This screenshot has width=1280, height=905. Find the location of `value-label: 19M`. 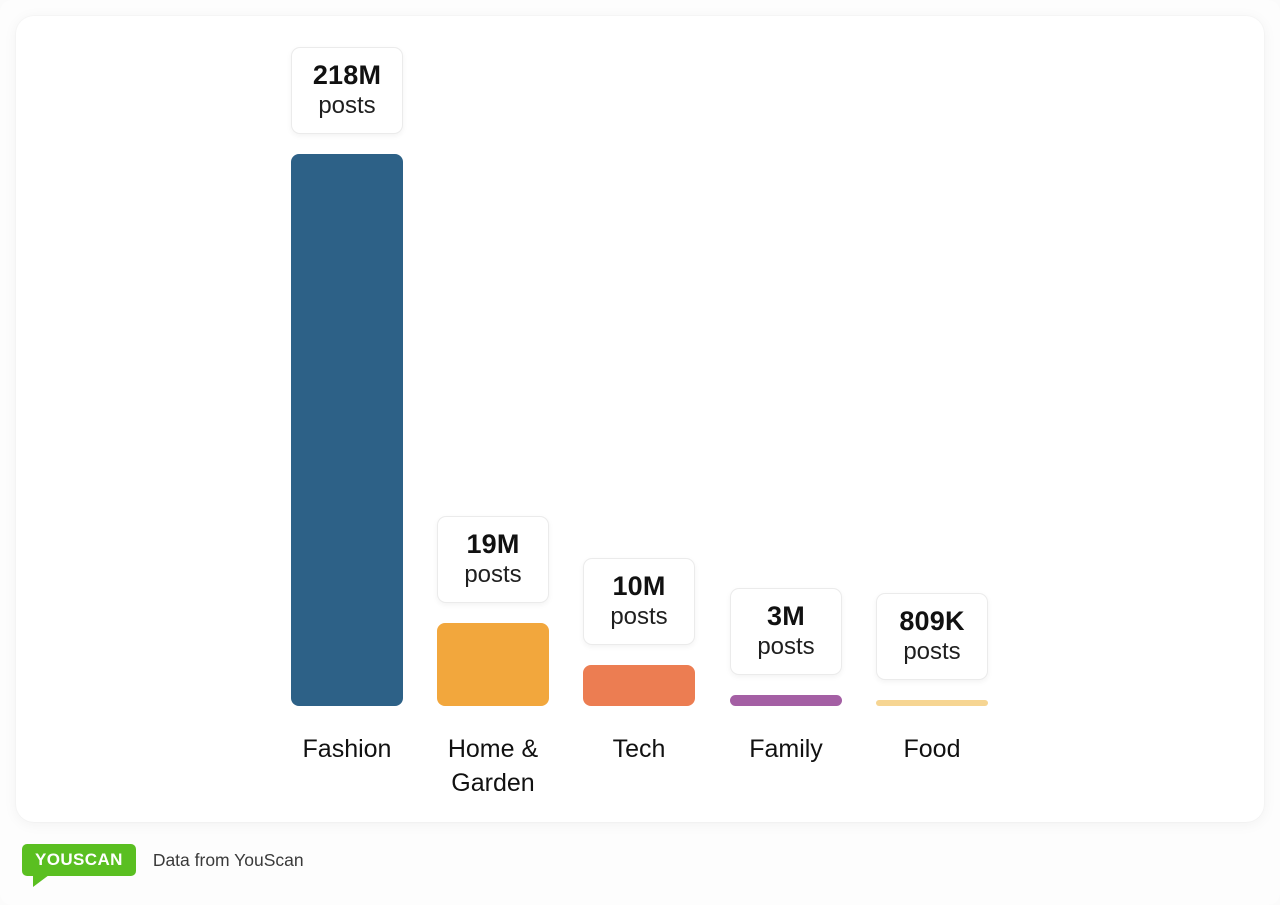

value-label: 19M is located at coordinates (493, 543).